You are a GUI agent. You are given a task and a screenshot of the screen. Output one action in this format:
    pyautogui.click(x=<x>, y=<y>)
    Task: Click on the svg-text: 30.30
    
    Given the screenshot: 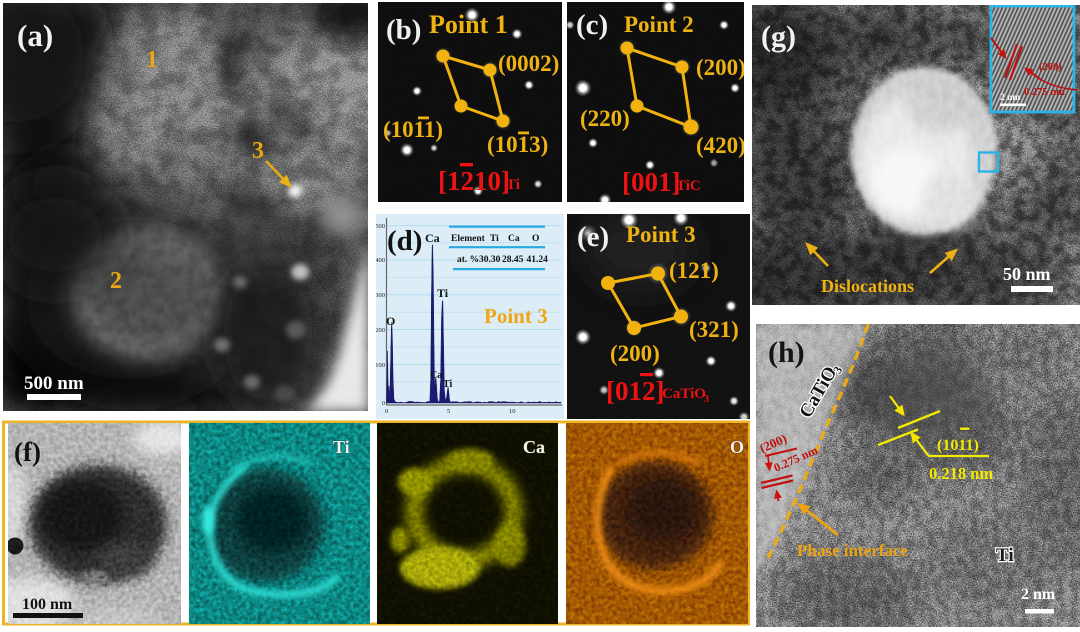 What is the action you would take?
    pyautogui.click(x=490, y=260)
    